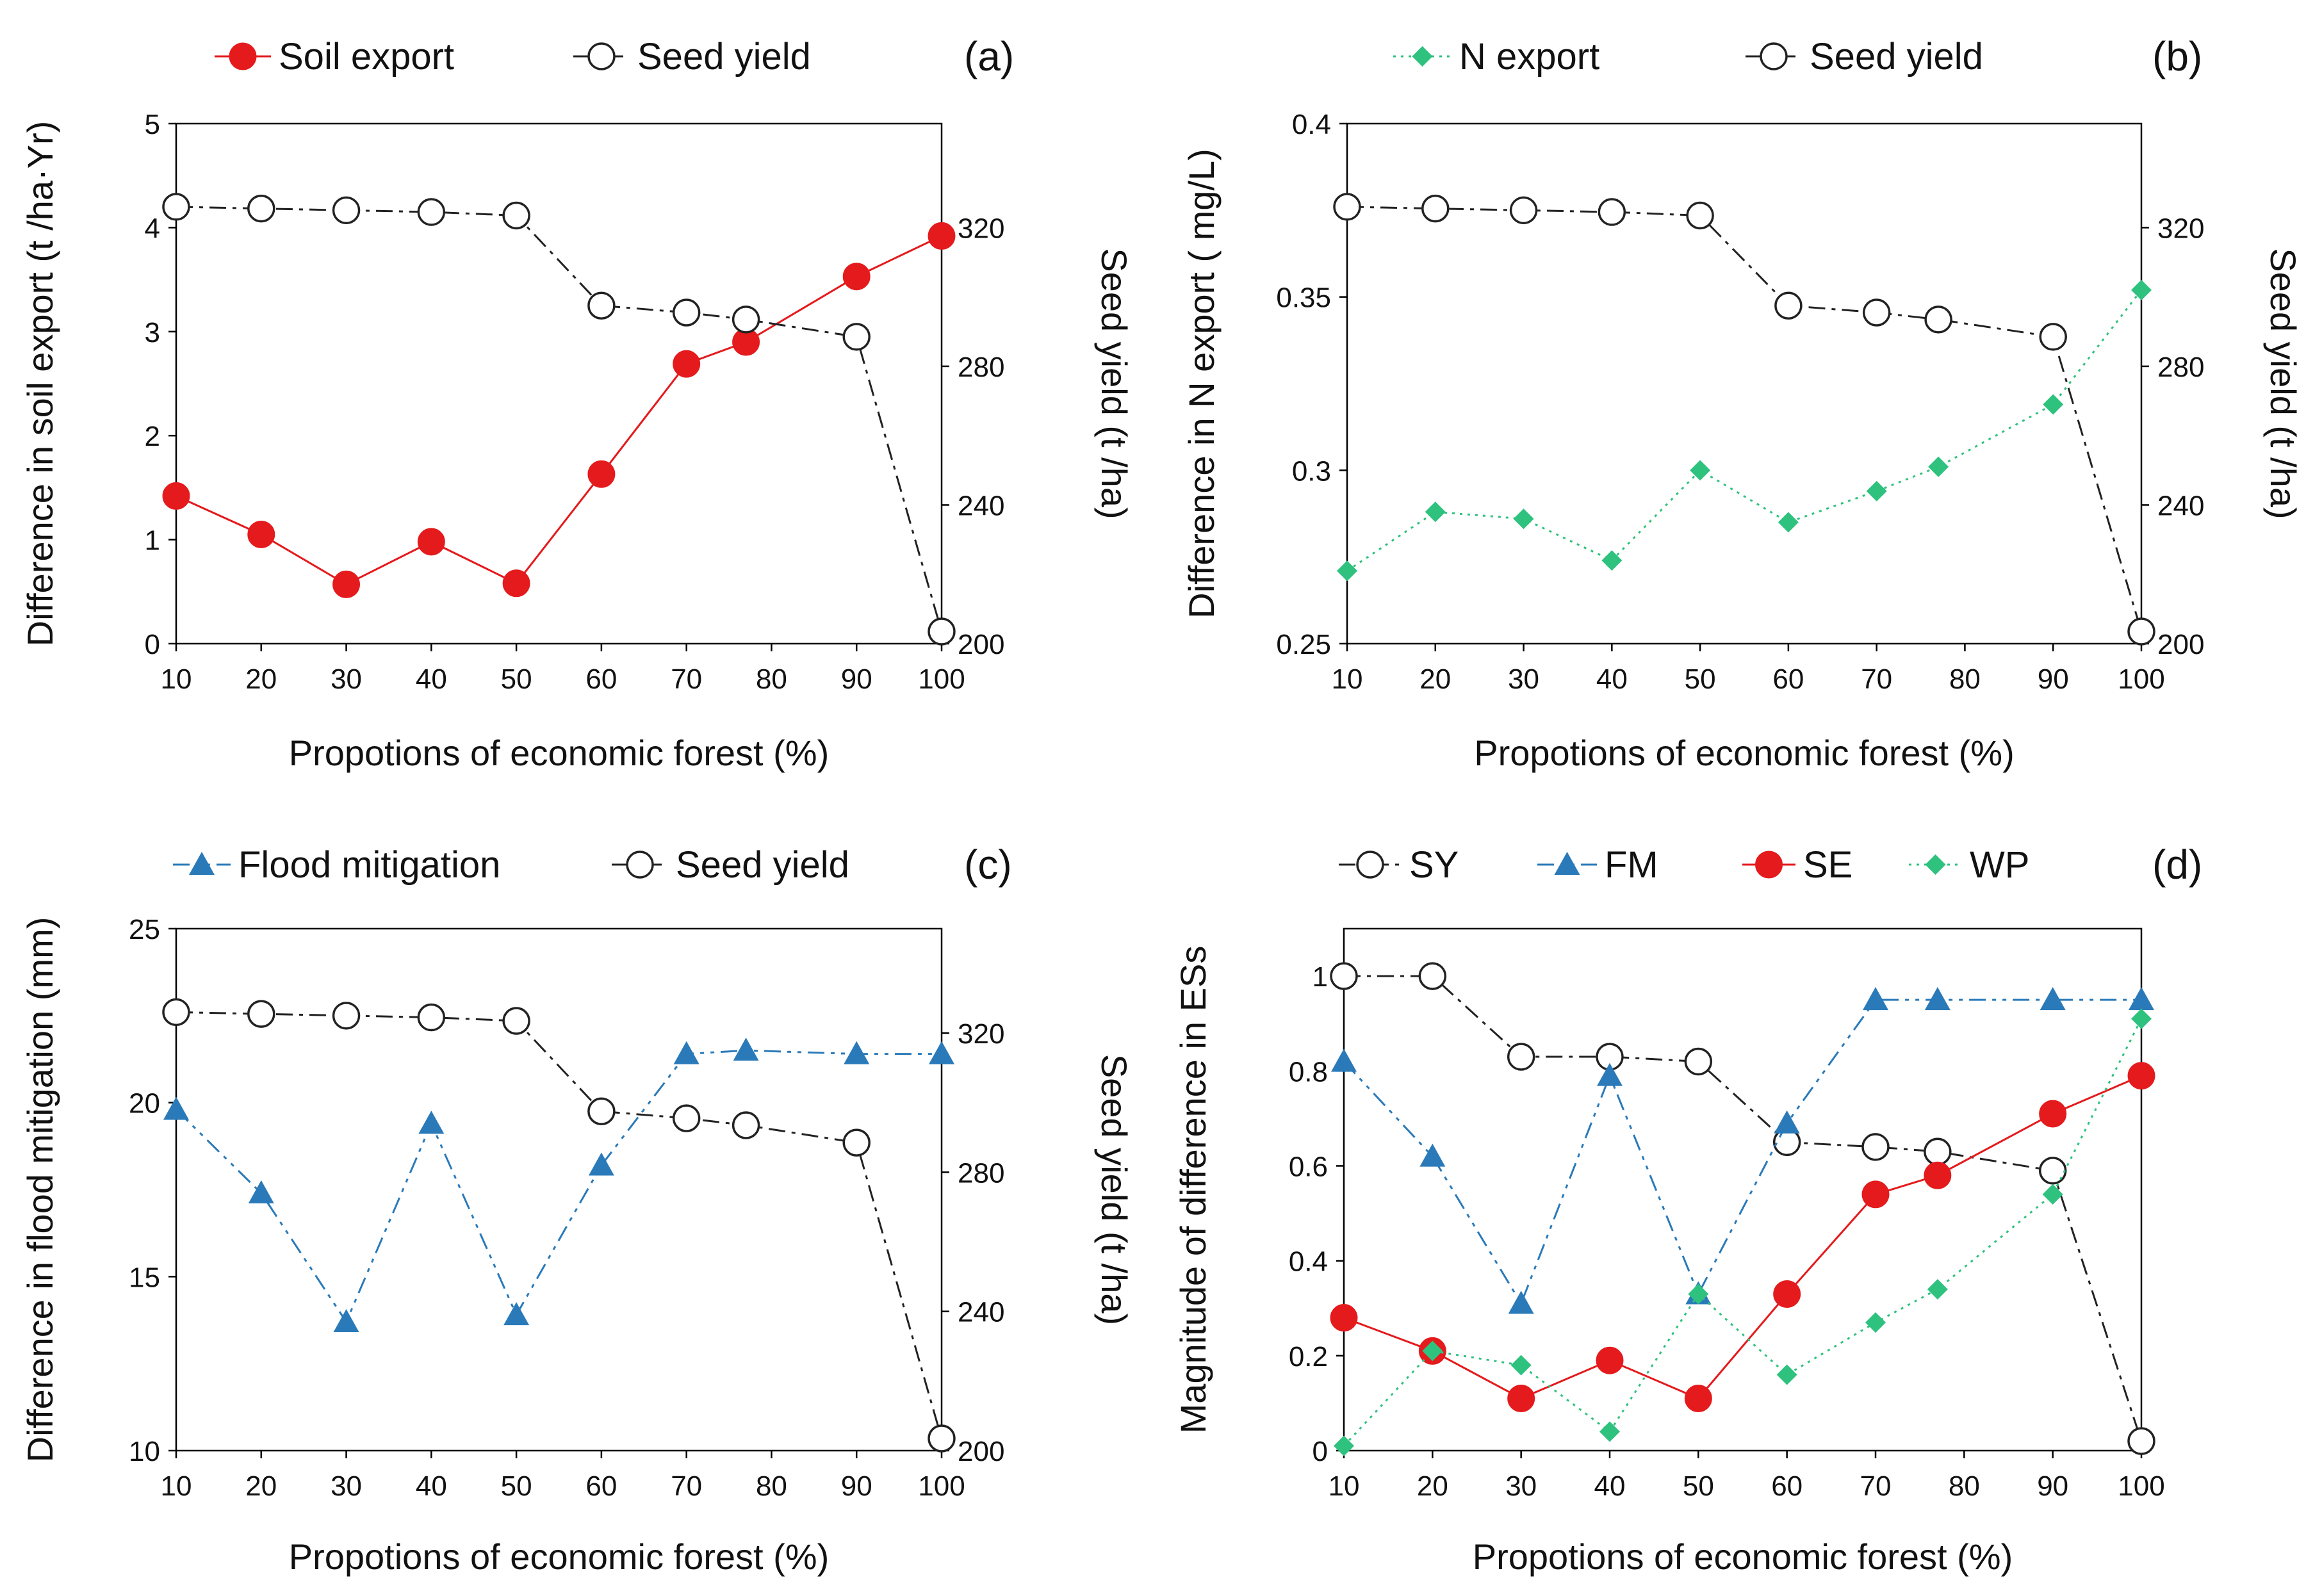 The width and height of the screenshot is (2306, 1596). What do you see at coordinates (144, 1104) in the screenshot?
I see `y-tick-label-left: 20` at bounding box center [144, 1104].